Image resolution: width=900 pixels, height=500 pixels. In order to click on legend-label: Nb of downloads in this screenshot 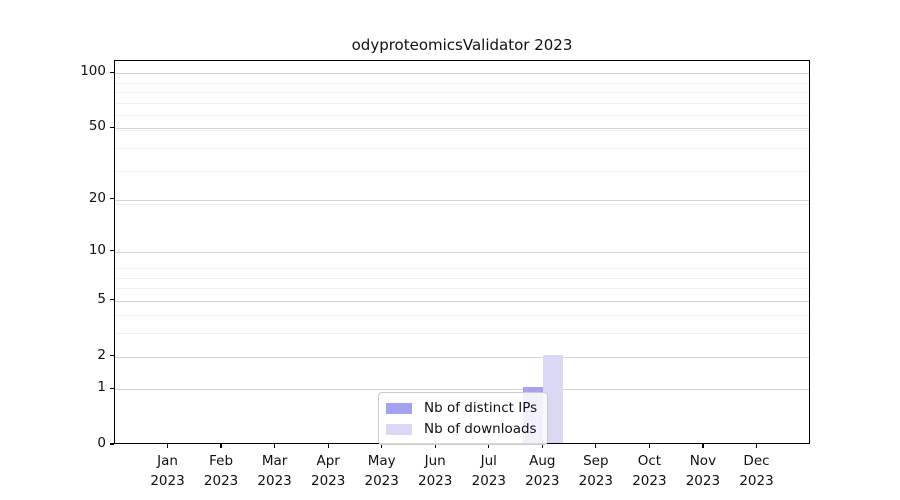, I will do `click(480, 429)`.